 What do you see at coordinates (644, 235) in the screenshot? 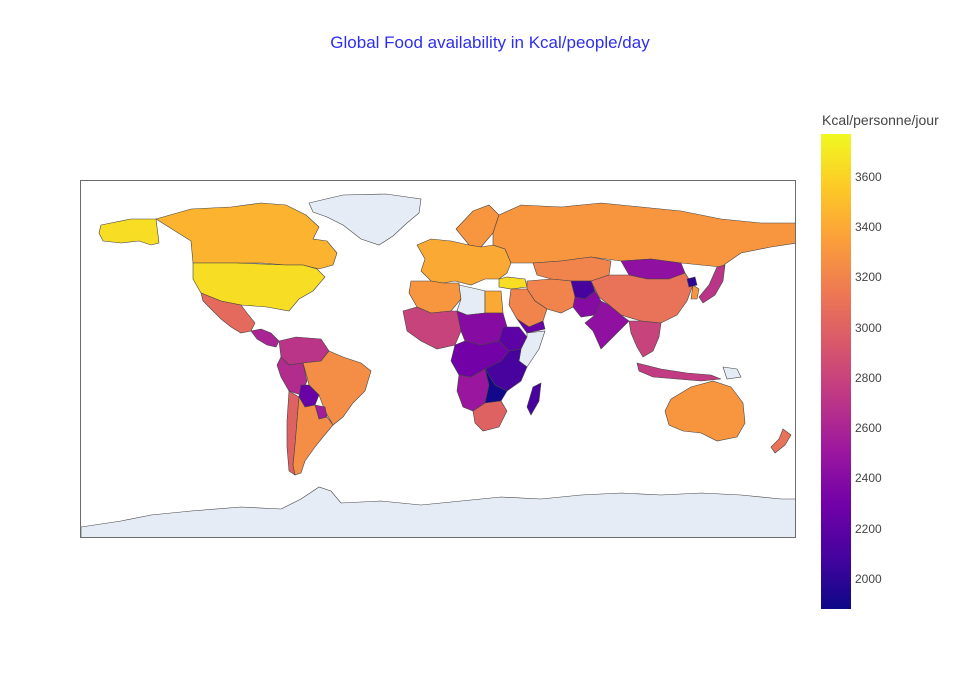
I see `region-russia` at bounding box center [644, 235].